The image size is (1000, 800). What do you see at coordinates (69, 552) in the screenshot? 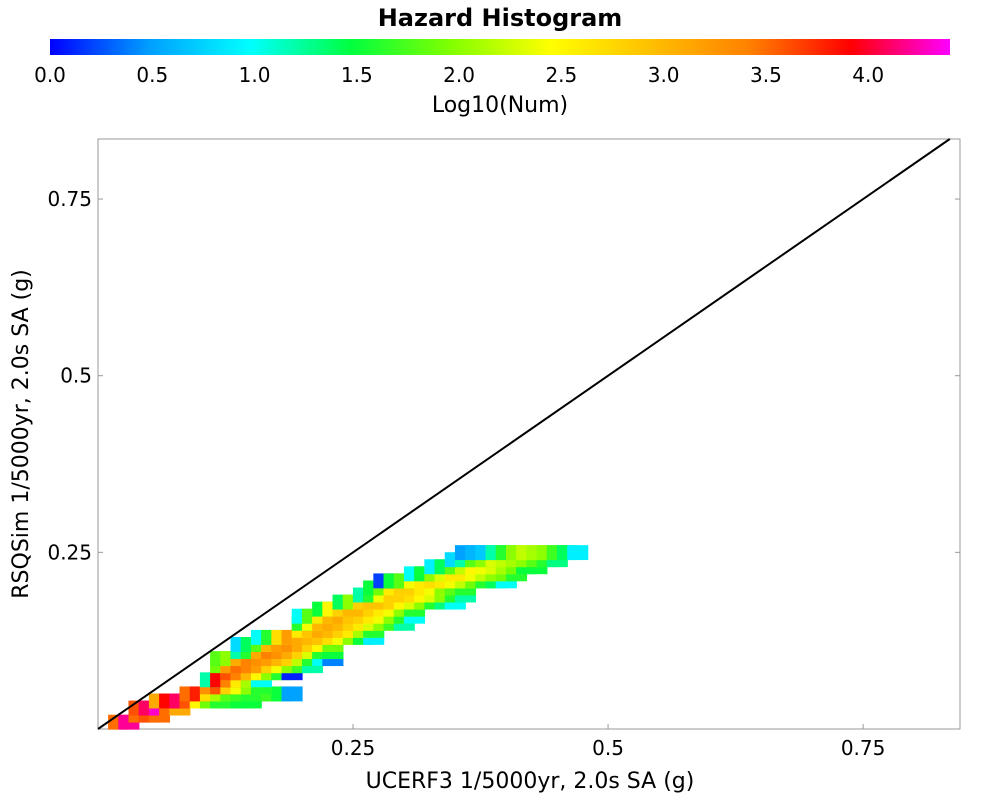
I see `y-tick-label: 0.25` at bounding box center [69, 552].